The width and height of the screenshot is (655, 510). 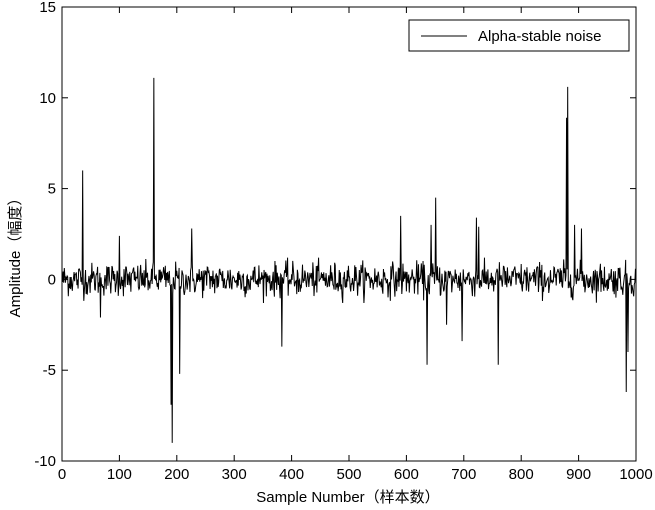 I want to click on y-tick-label: 15, so click(x=47, y=8).